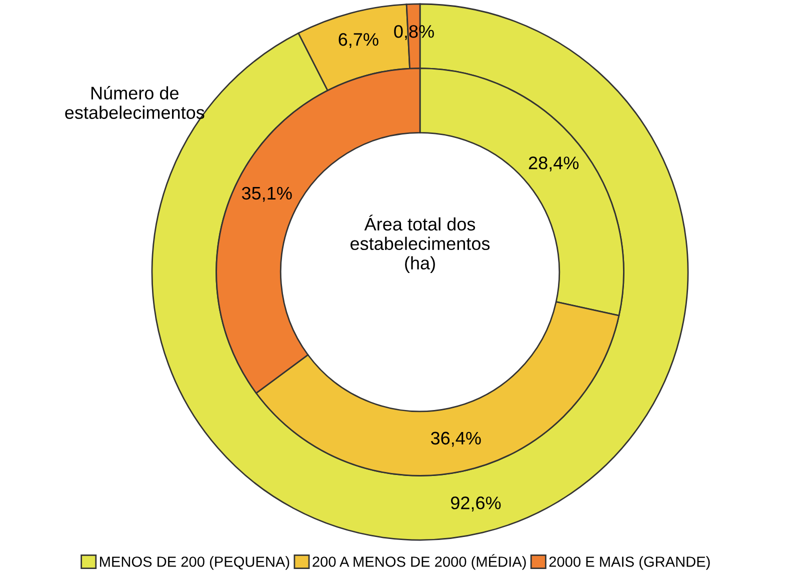 The image size is (792, 580). Describe the element at coordinates (134, 102) in the screenshot. I see `slice-label: Número de estabelecimentos` at that location.